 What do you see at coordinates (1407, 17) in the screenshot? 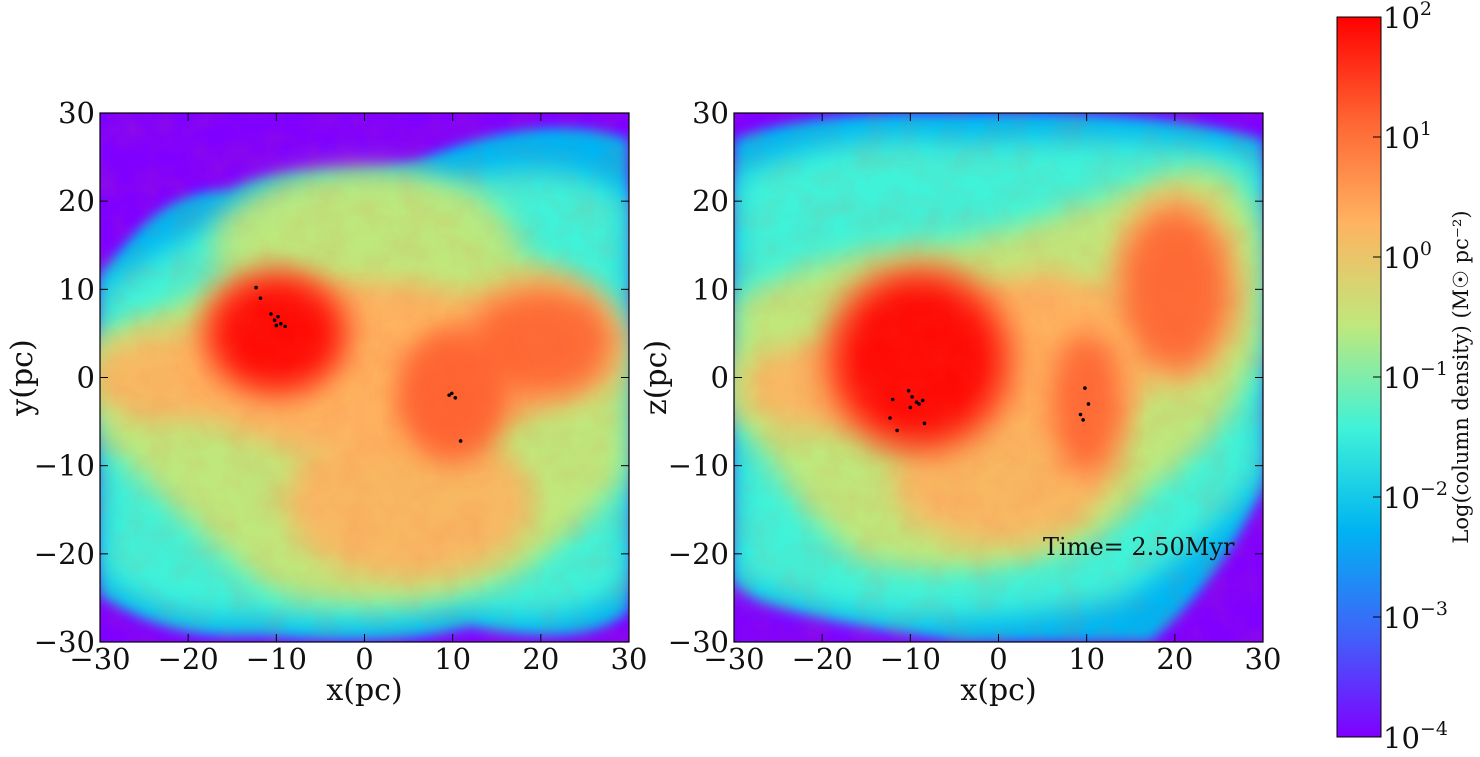
I see `colorbar-tick-label: 10²` at bounding box center [1407, 17].